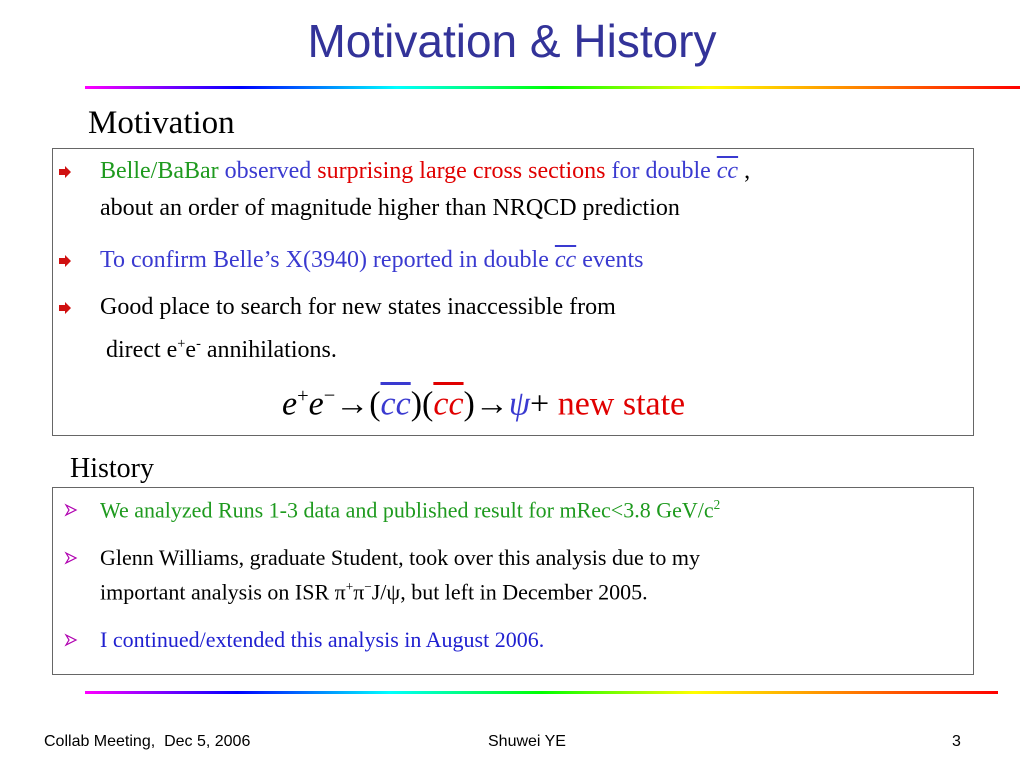 This screenshot has height=768, width=1024. I want to click on section-heading: Motivation, so click(161, 123).